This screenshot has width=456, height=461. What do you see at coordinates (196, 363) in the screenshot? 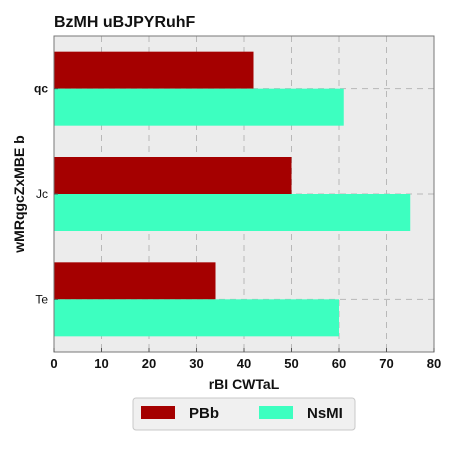
I see `x-tick-label: 30` at bounding box center [196, 363].